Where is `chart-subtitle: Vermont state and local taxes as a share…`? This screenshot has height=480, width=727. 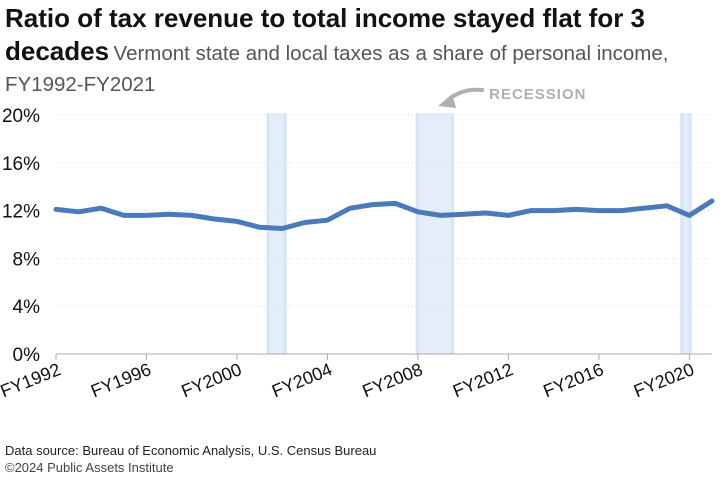
chart-subtitle: Vermont state and local taxes as a share… is located at coordinates (337, 69).